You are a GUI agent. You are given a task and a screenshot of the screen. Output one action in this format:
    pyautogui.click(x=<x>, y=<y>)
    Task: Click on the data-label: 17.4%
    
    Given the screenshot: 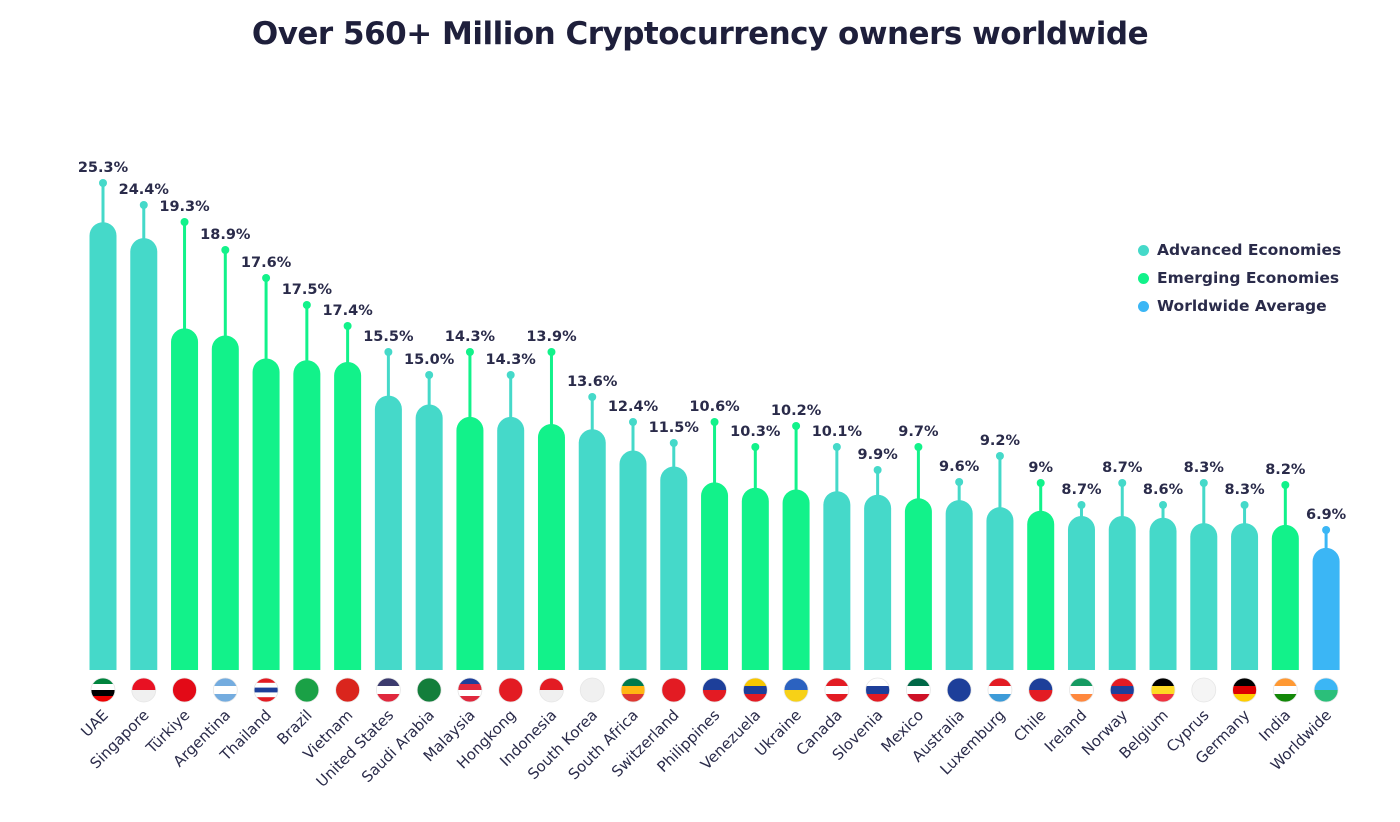 What is the action you would take?
    pyautogui.click(x=347, y=311)
    